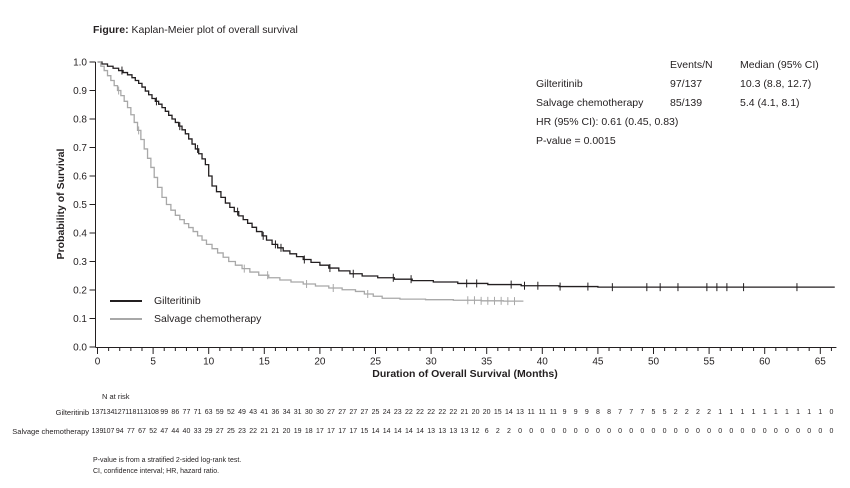 The height and width of the screenshot is (488, 850). I want to click on at-risk-value: 49, so click(242, 412).